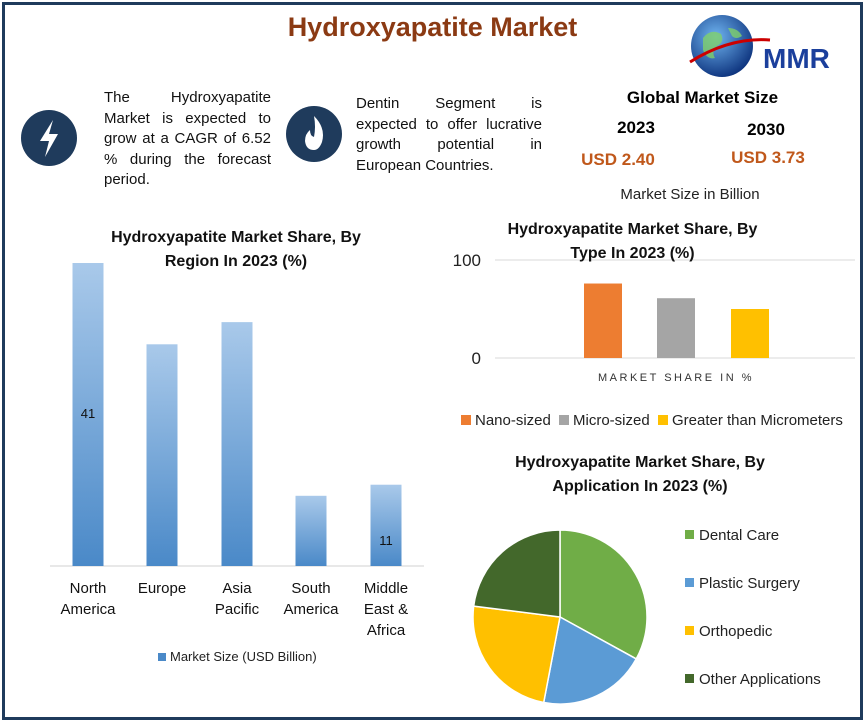  Describe the element at coordinates (796, 58) in the screenshot. I see `logo-text: MMR` at that location.